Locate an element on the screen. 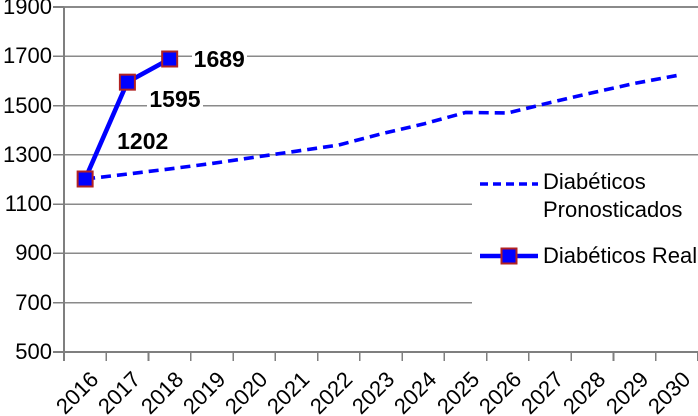 The height and width of the screenshot is (416, 698). data-label-1202: 1202 is located at coordinates (143, 141).